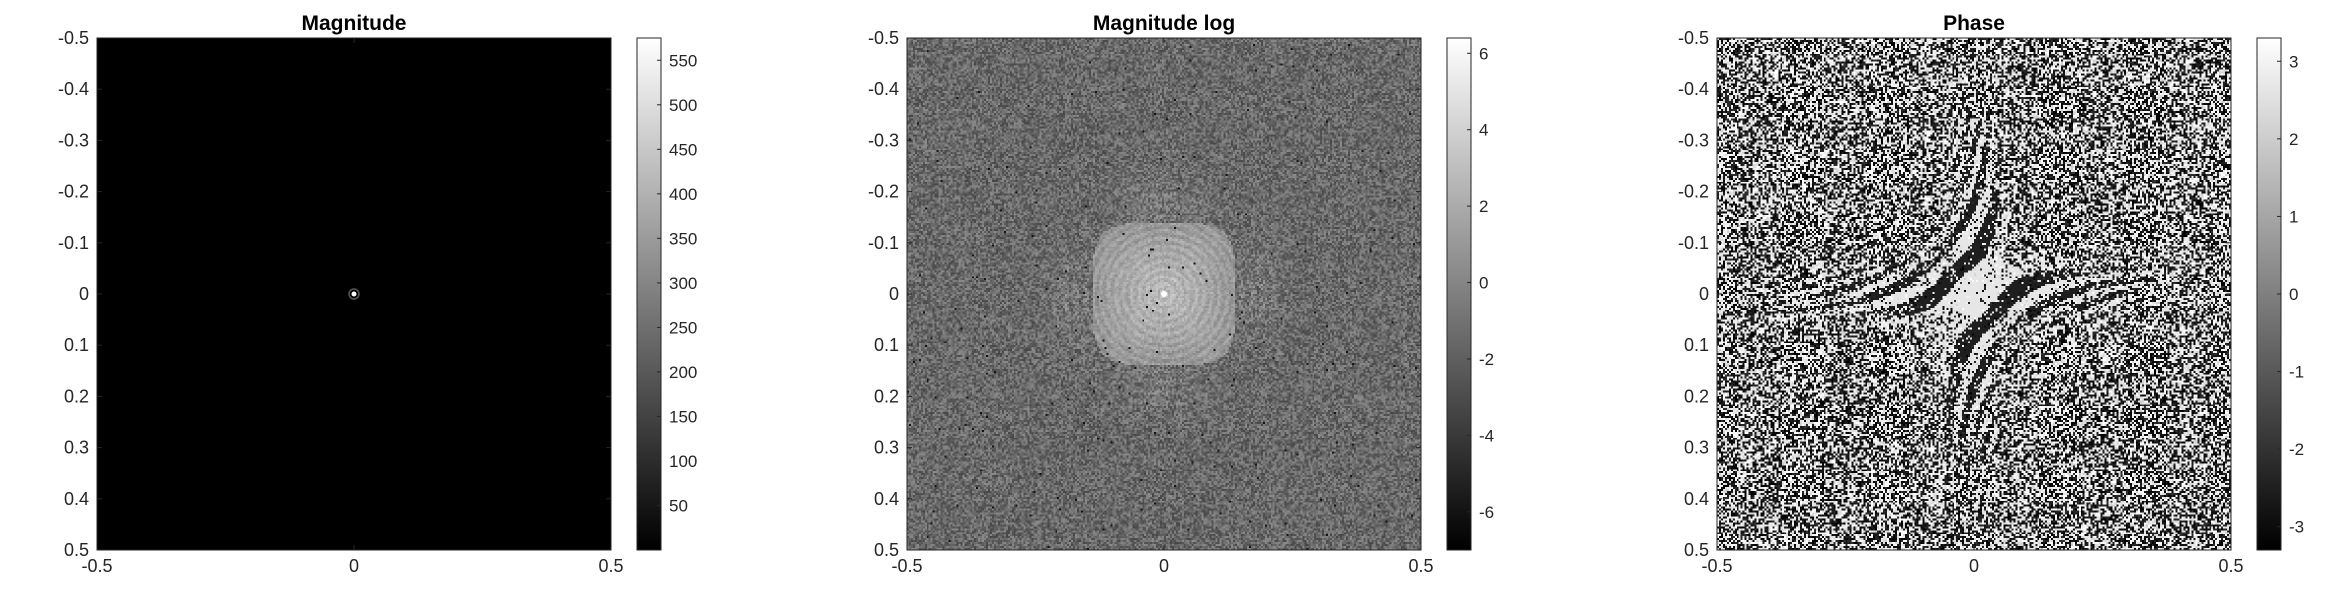 This screenshot has height=603, width=2326. I want to click on chart-title: Magnitude, so click(354, 23).